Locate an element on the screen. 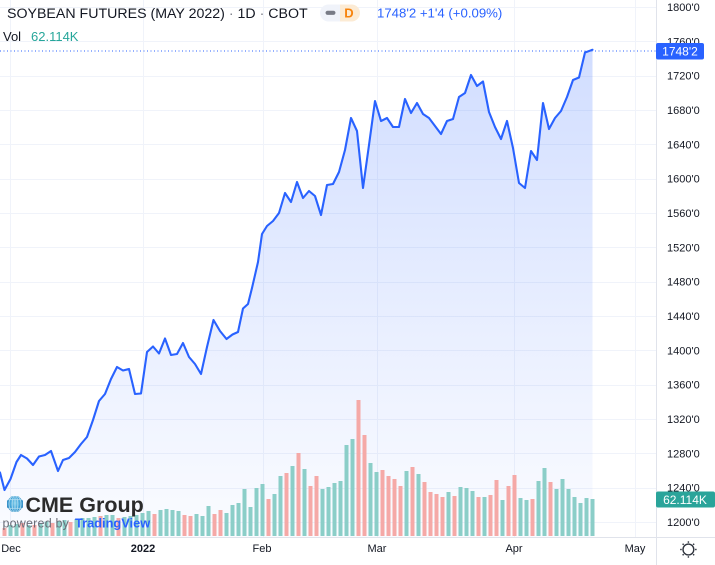 The height and width of the screenshot is (565, 715). svg-text: TradingView is located at coordinates (112, 523).